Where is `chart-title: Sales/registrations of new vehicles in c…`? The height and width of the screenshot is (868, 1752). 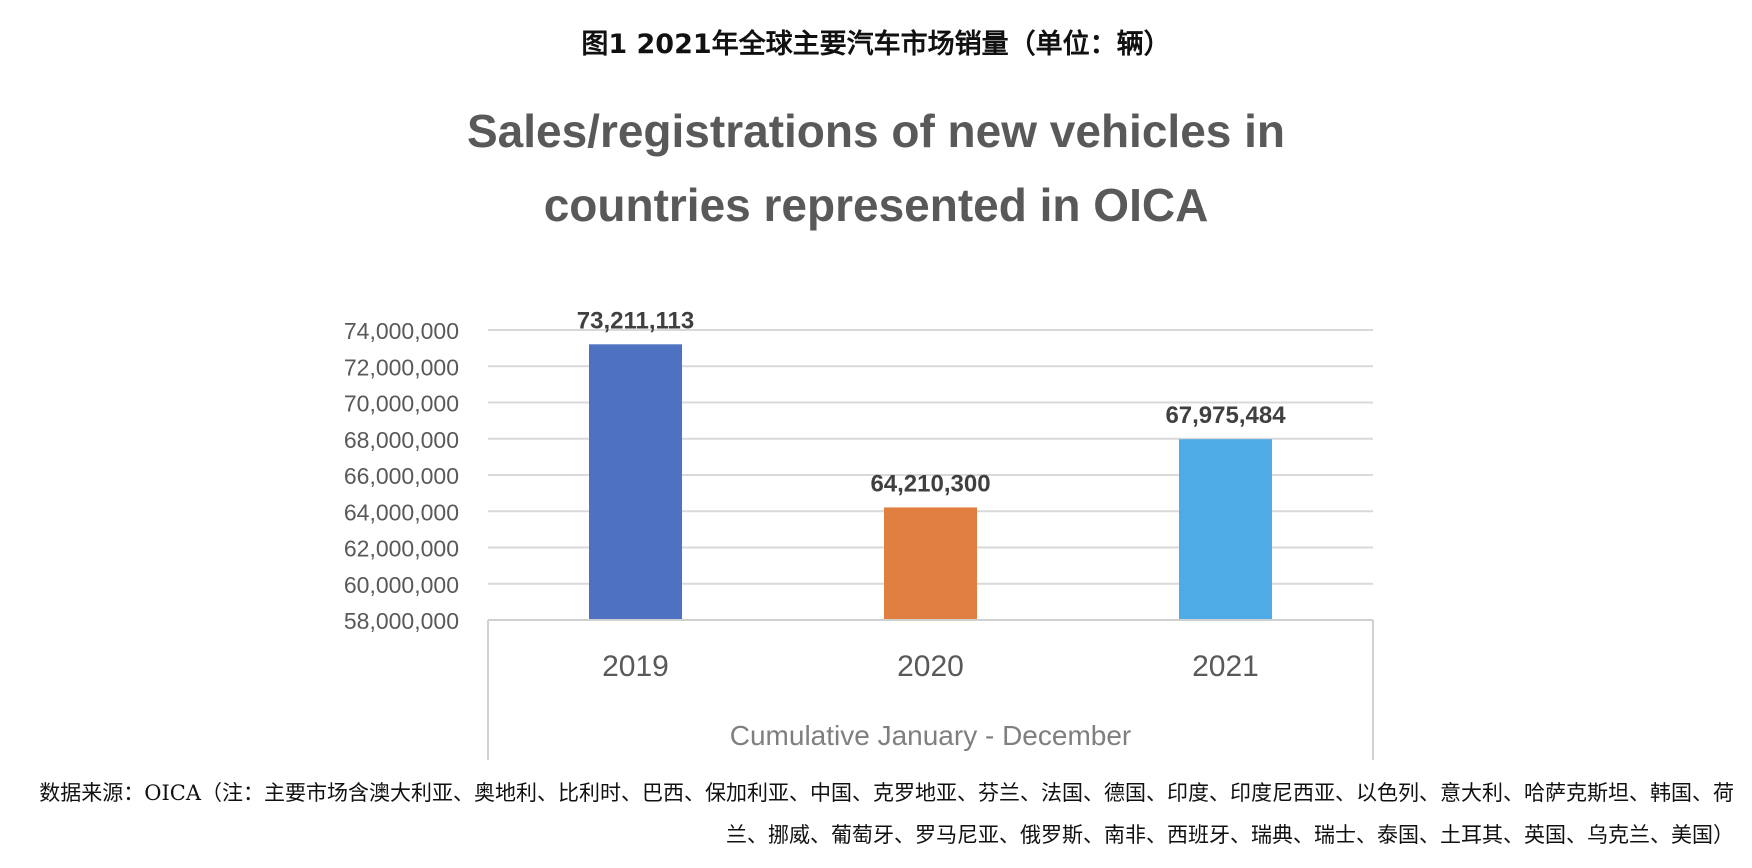 chart-title: Sales/registrations of new vehicles in c… is located at coordinates (876, 168).